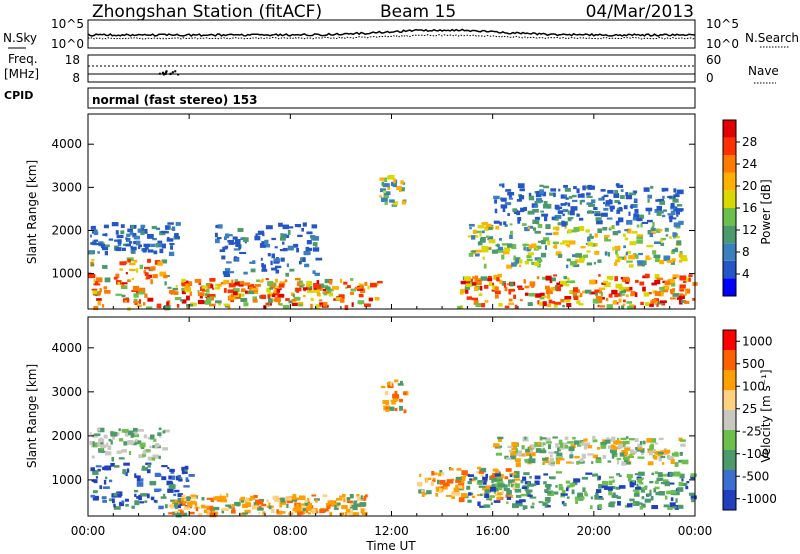  Describe the element at coordinates (391, 37) in the screenshot. I see `search-noise-trace` at that location.